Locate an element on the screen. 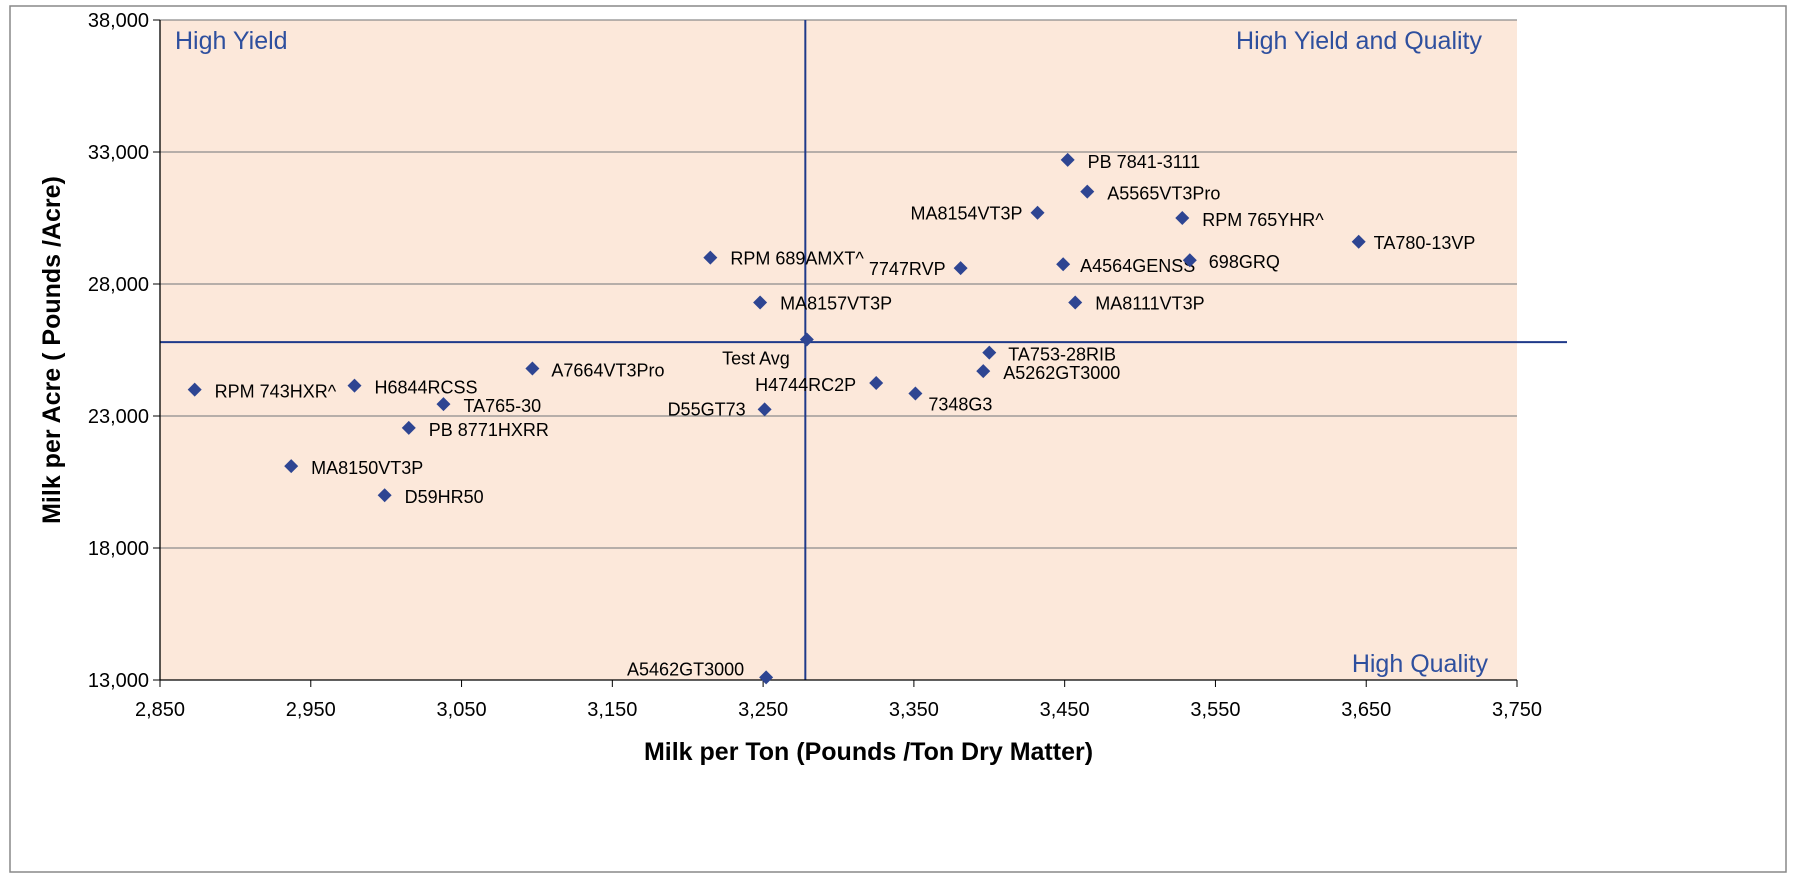  data-point: Test Avg is located at coordinates (768, 350).